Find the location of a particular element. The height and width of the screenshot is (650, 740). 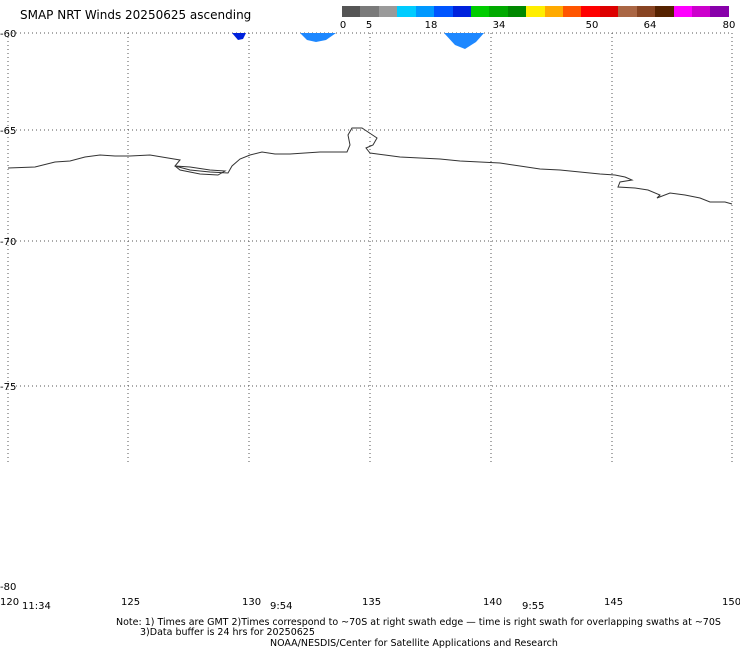

lon-label: 130 is located at coordinates (251, 602).